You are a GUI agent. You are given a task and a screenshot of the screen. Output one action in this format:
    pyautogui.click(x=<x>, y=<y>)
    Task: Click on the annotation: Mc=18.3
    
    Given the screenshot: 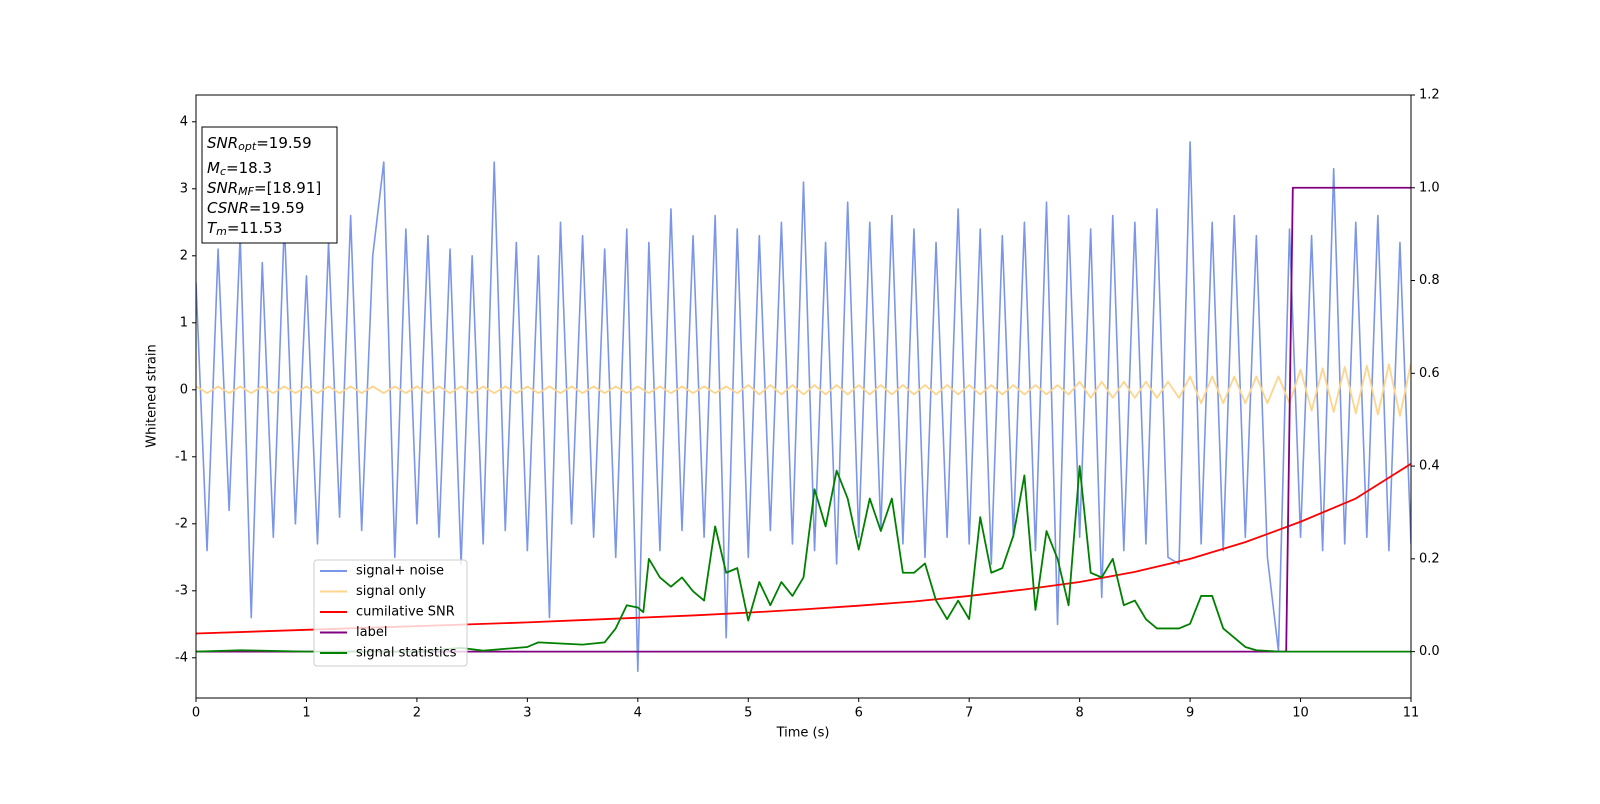 What is the action you would take?
    pyautogui.click(x=239, y=169)
    